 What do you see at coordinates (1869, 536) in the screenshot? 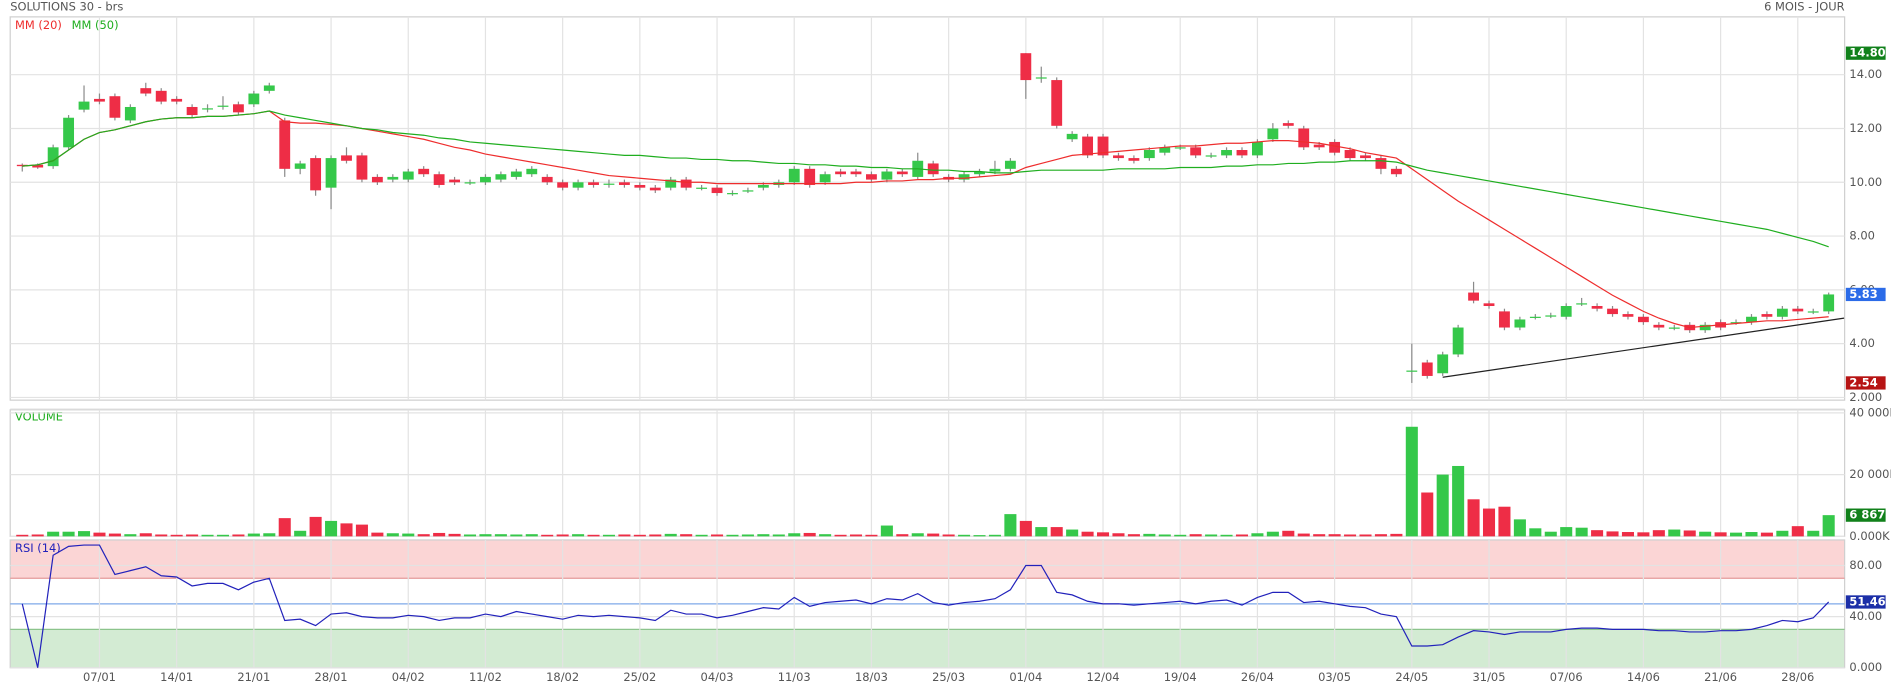
I see `y-tick-label: 0.000K` at bounding box center [1869, 536].